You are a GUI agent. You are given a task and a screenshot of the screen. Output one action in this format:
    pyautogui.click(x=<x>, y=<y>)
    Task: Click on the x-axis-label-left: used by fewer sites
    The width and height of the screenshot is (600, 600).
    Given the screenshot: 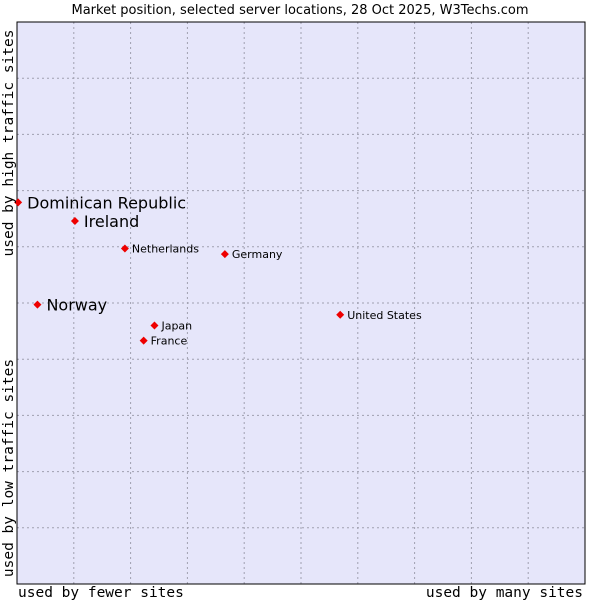 What is the action you would take?
    pyautogui.click(x=101, y=592)
    